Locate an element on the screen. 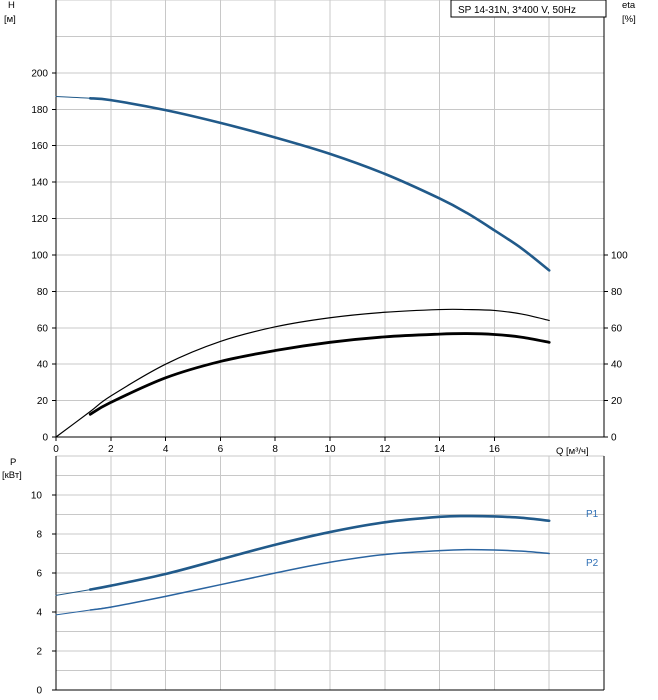 This screenshot has width=658, height=700. eta-tick-label: 60 is located at coordinates (617, 328).